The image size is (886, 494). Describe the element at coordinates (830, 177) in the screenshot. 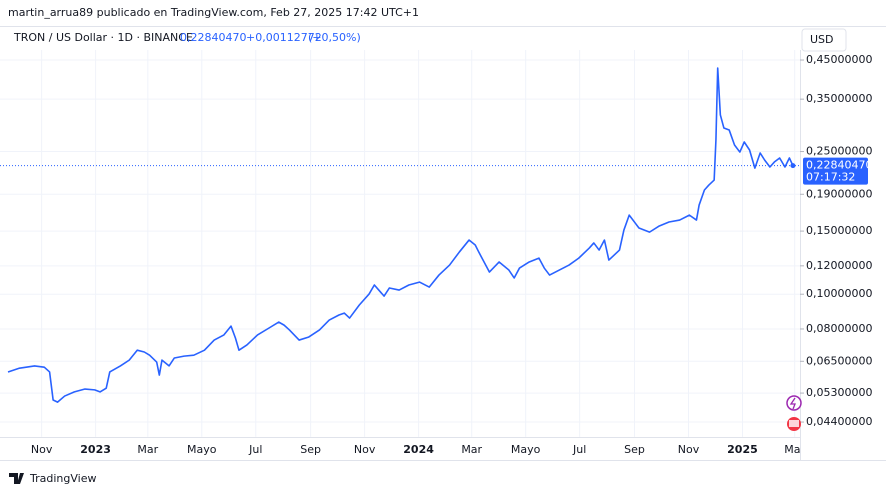

I see `countdown: 07:17:32` at that location.